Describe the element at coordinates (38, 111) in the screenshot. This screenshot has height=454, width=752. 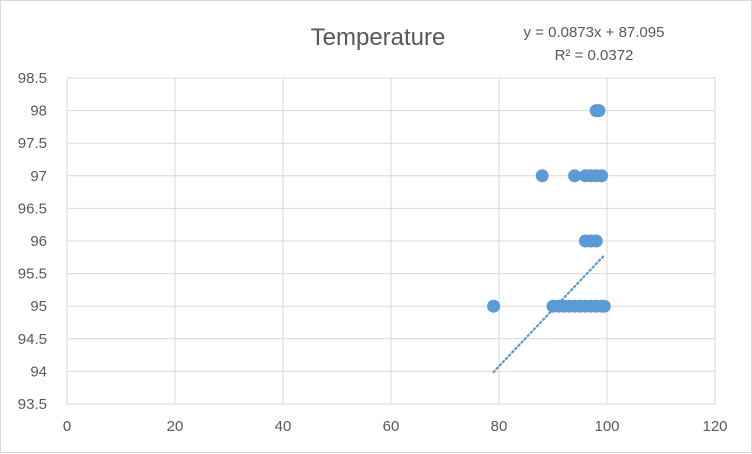
I see `y-tick-label: 98` at that location.